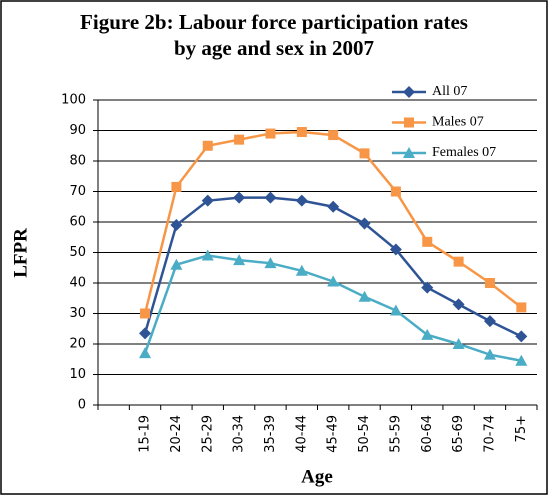  What do you see at coordinates (464, 152) in the screenshot?
I see `legend-label: Females 07` at bounding box center [464, 152].